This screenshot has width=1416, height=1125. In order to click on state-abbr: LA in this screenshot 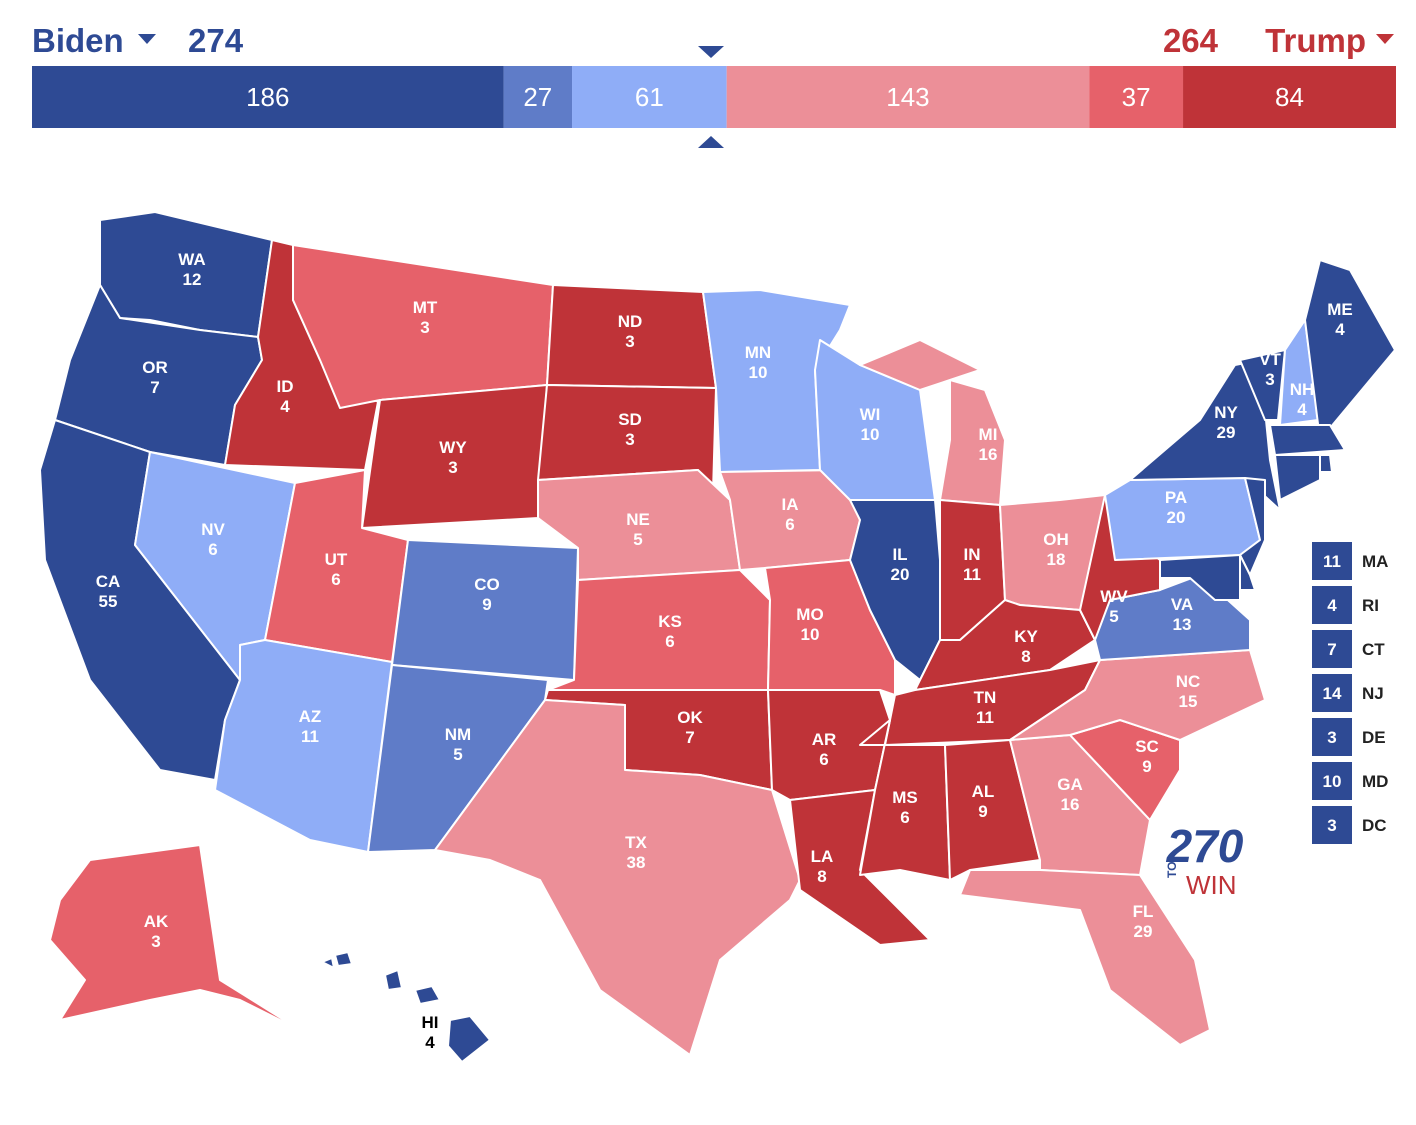, I will do `click(822, 856)`.